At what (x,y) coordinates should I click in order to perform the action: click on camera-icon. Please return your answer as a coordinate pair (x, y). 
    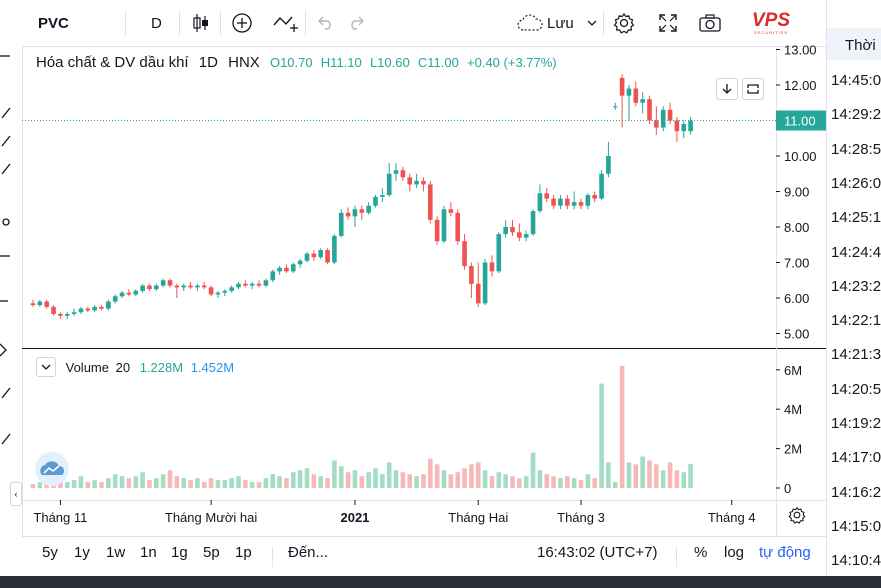
    Looking at the image, I should click on (710, 23).